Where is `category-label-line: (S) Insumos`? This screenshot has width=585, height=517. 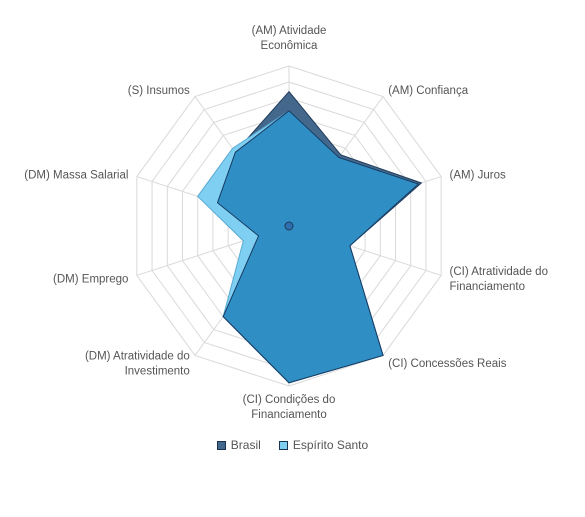 category-label-line: (S) Insumos is located at coordinates (159, 91).